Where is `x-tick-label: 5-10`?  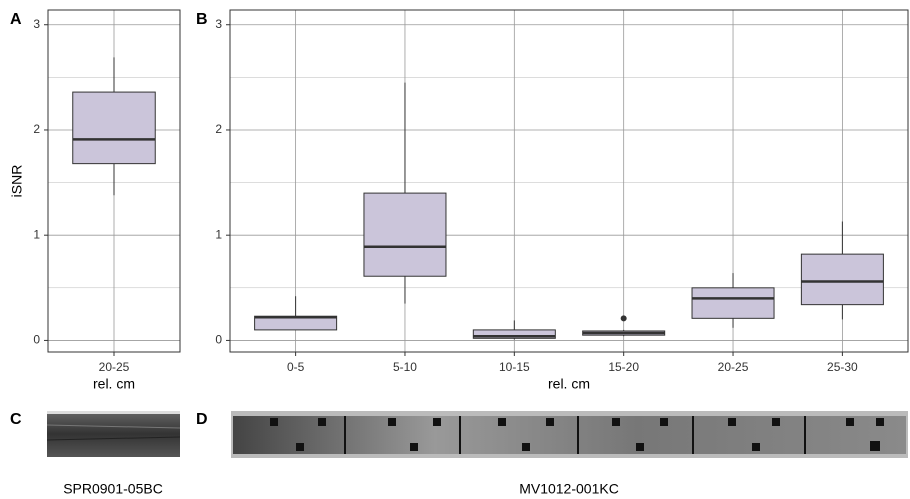 x-tick-label: 5-10 is located at coordinates (405, 367).